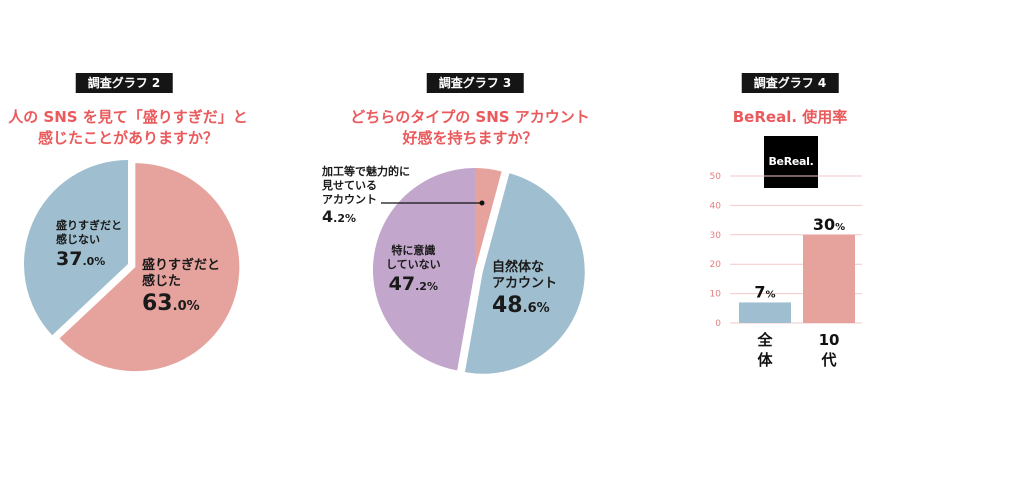  I want to click on pie3-value-edited-int: 4, so click(328, 216).